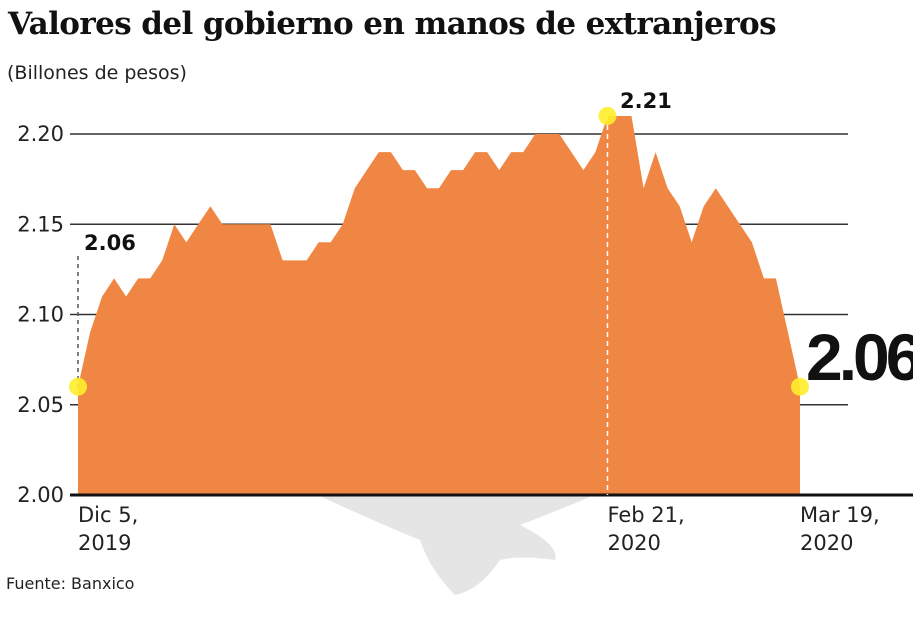 The width and height of the screenshot is (913, 620). I want to click on y-tick-label: 2.15, so click(40, 224).